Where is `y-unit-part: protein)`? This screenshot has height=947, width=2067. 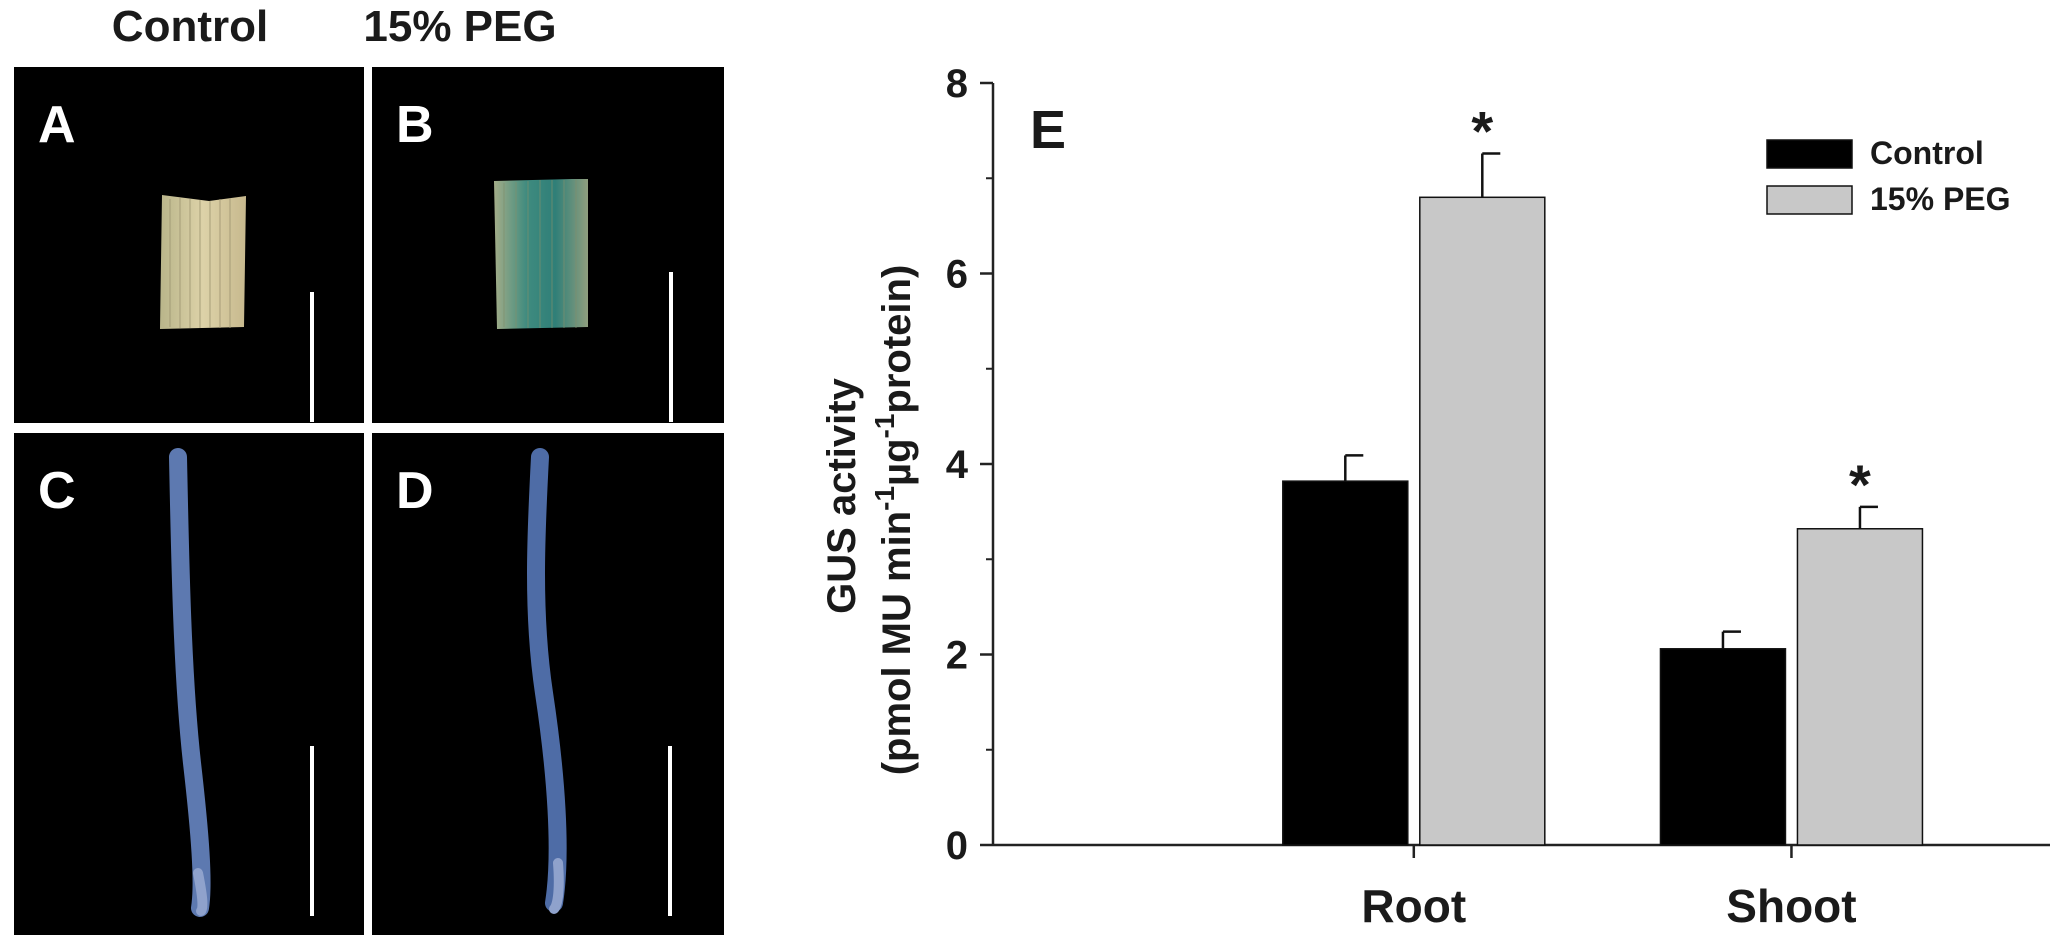 y-unit-part: protein) is located at coordinates (897, 339).